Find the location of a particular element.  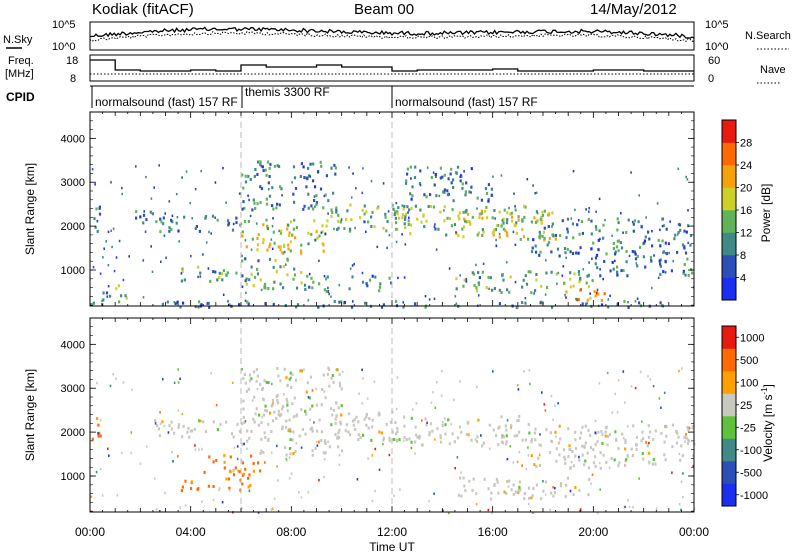

colorbar-tick-label: 12 is located at coordinates (746, 234).